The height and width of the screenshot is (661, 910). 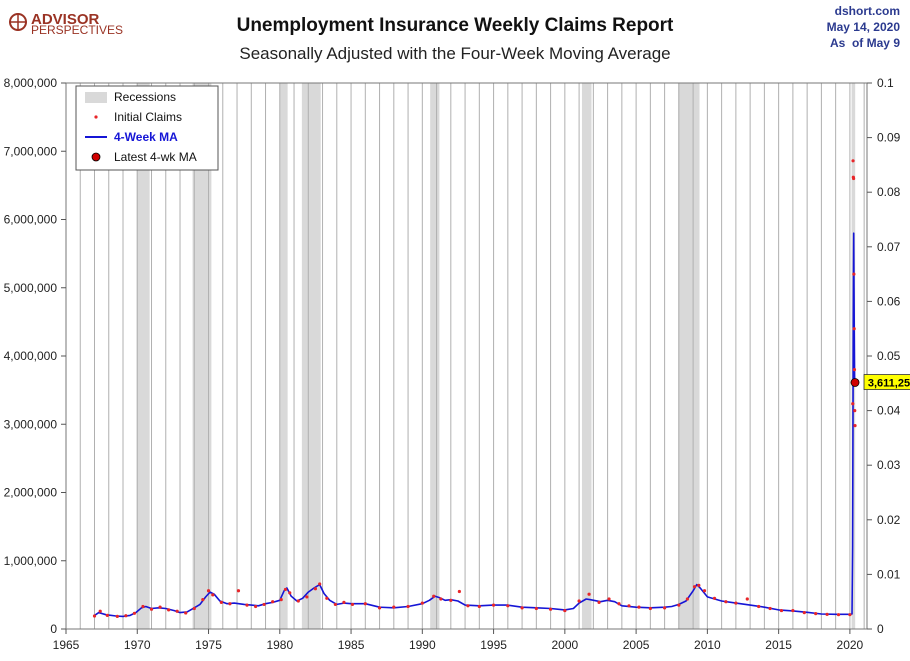 I want to click on y-tick-label: 3,000,000, so click(x=31, y=424).